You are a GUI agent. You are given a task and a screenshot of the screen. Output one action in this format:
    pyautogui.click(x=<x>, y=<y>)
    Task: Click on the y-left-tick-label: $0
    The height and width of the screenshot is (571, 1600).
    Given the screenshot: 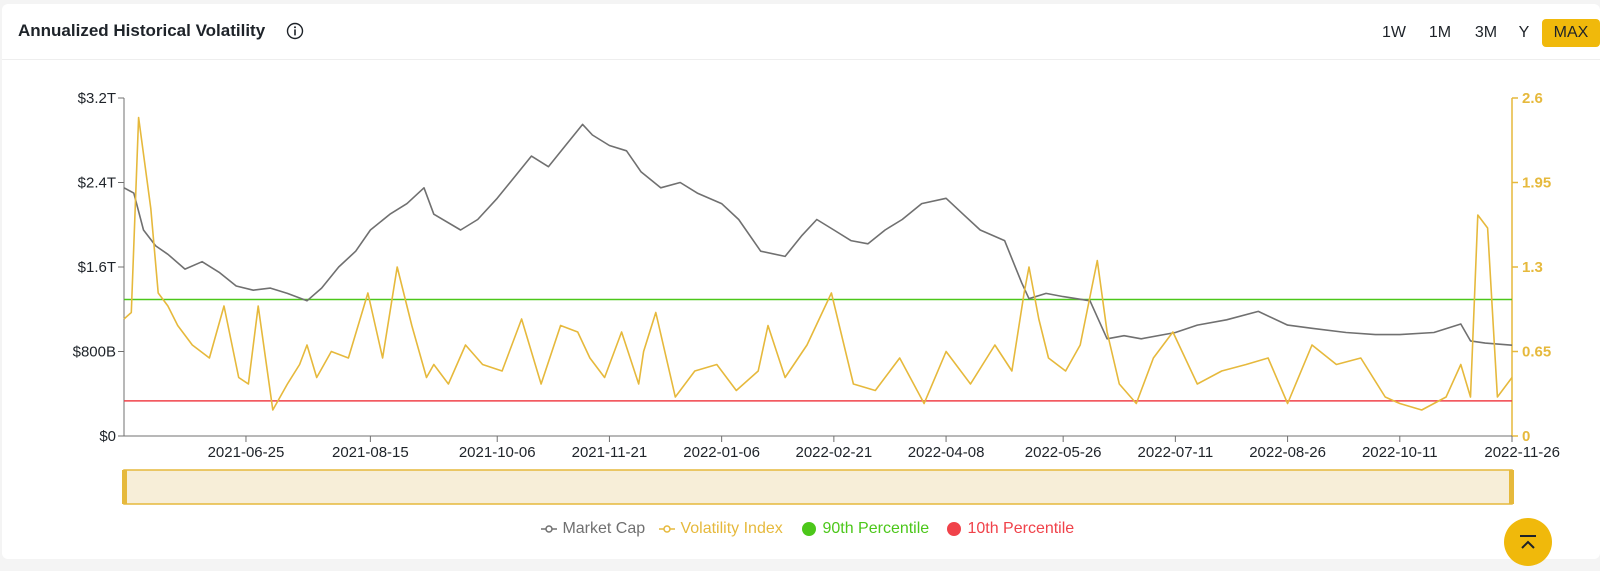 What is the action you would take?
    pyautogui.click(x=107, y=436)
    